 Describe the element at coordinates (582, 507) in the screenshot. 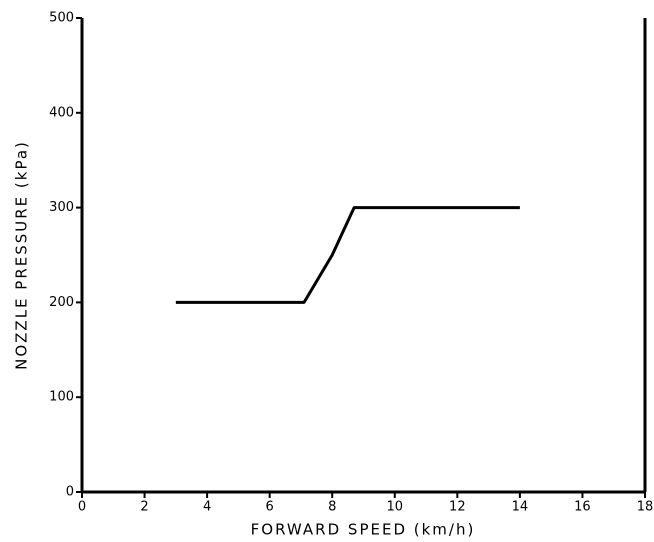

I see `x-tick-label: 16` at that location.